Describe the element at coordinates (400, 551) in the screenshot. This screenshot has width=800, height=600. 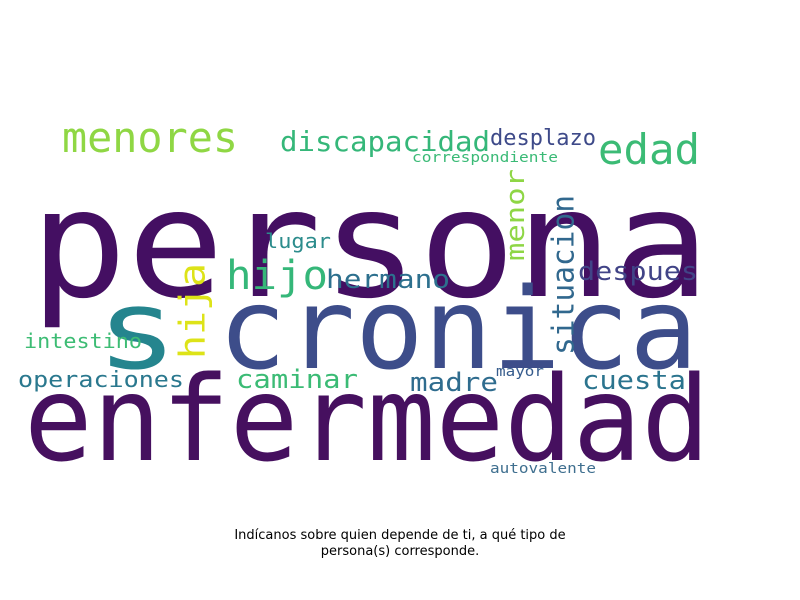
I see `caption-line-2: persona(s) corresponde.` at that location.